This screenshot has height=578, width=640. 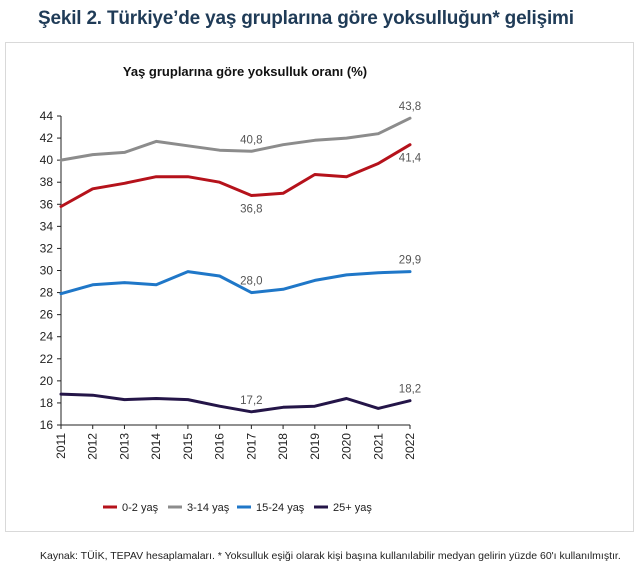 I want to click on y-tick-label: 18, so click(x=47, y=403).